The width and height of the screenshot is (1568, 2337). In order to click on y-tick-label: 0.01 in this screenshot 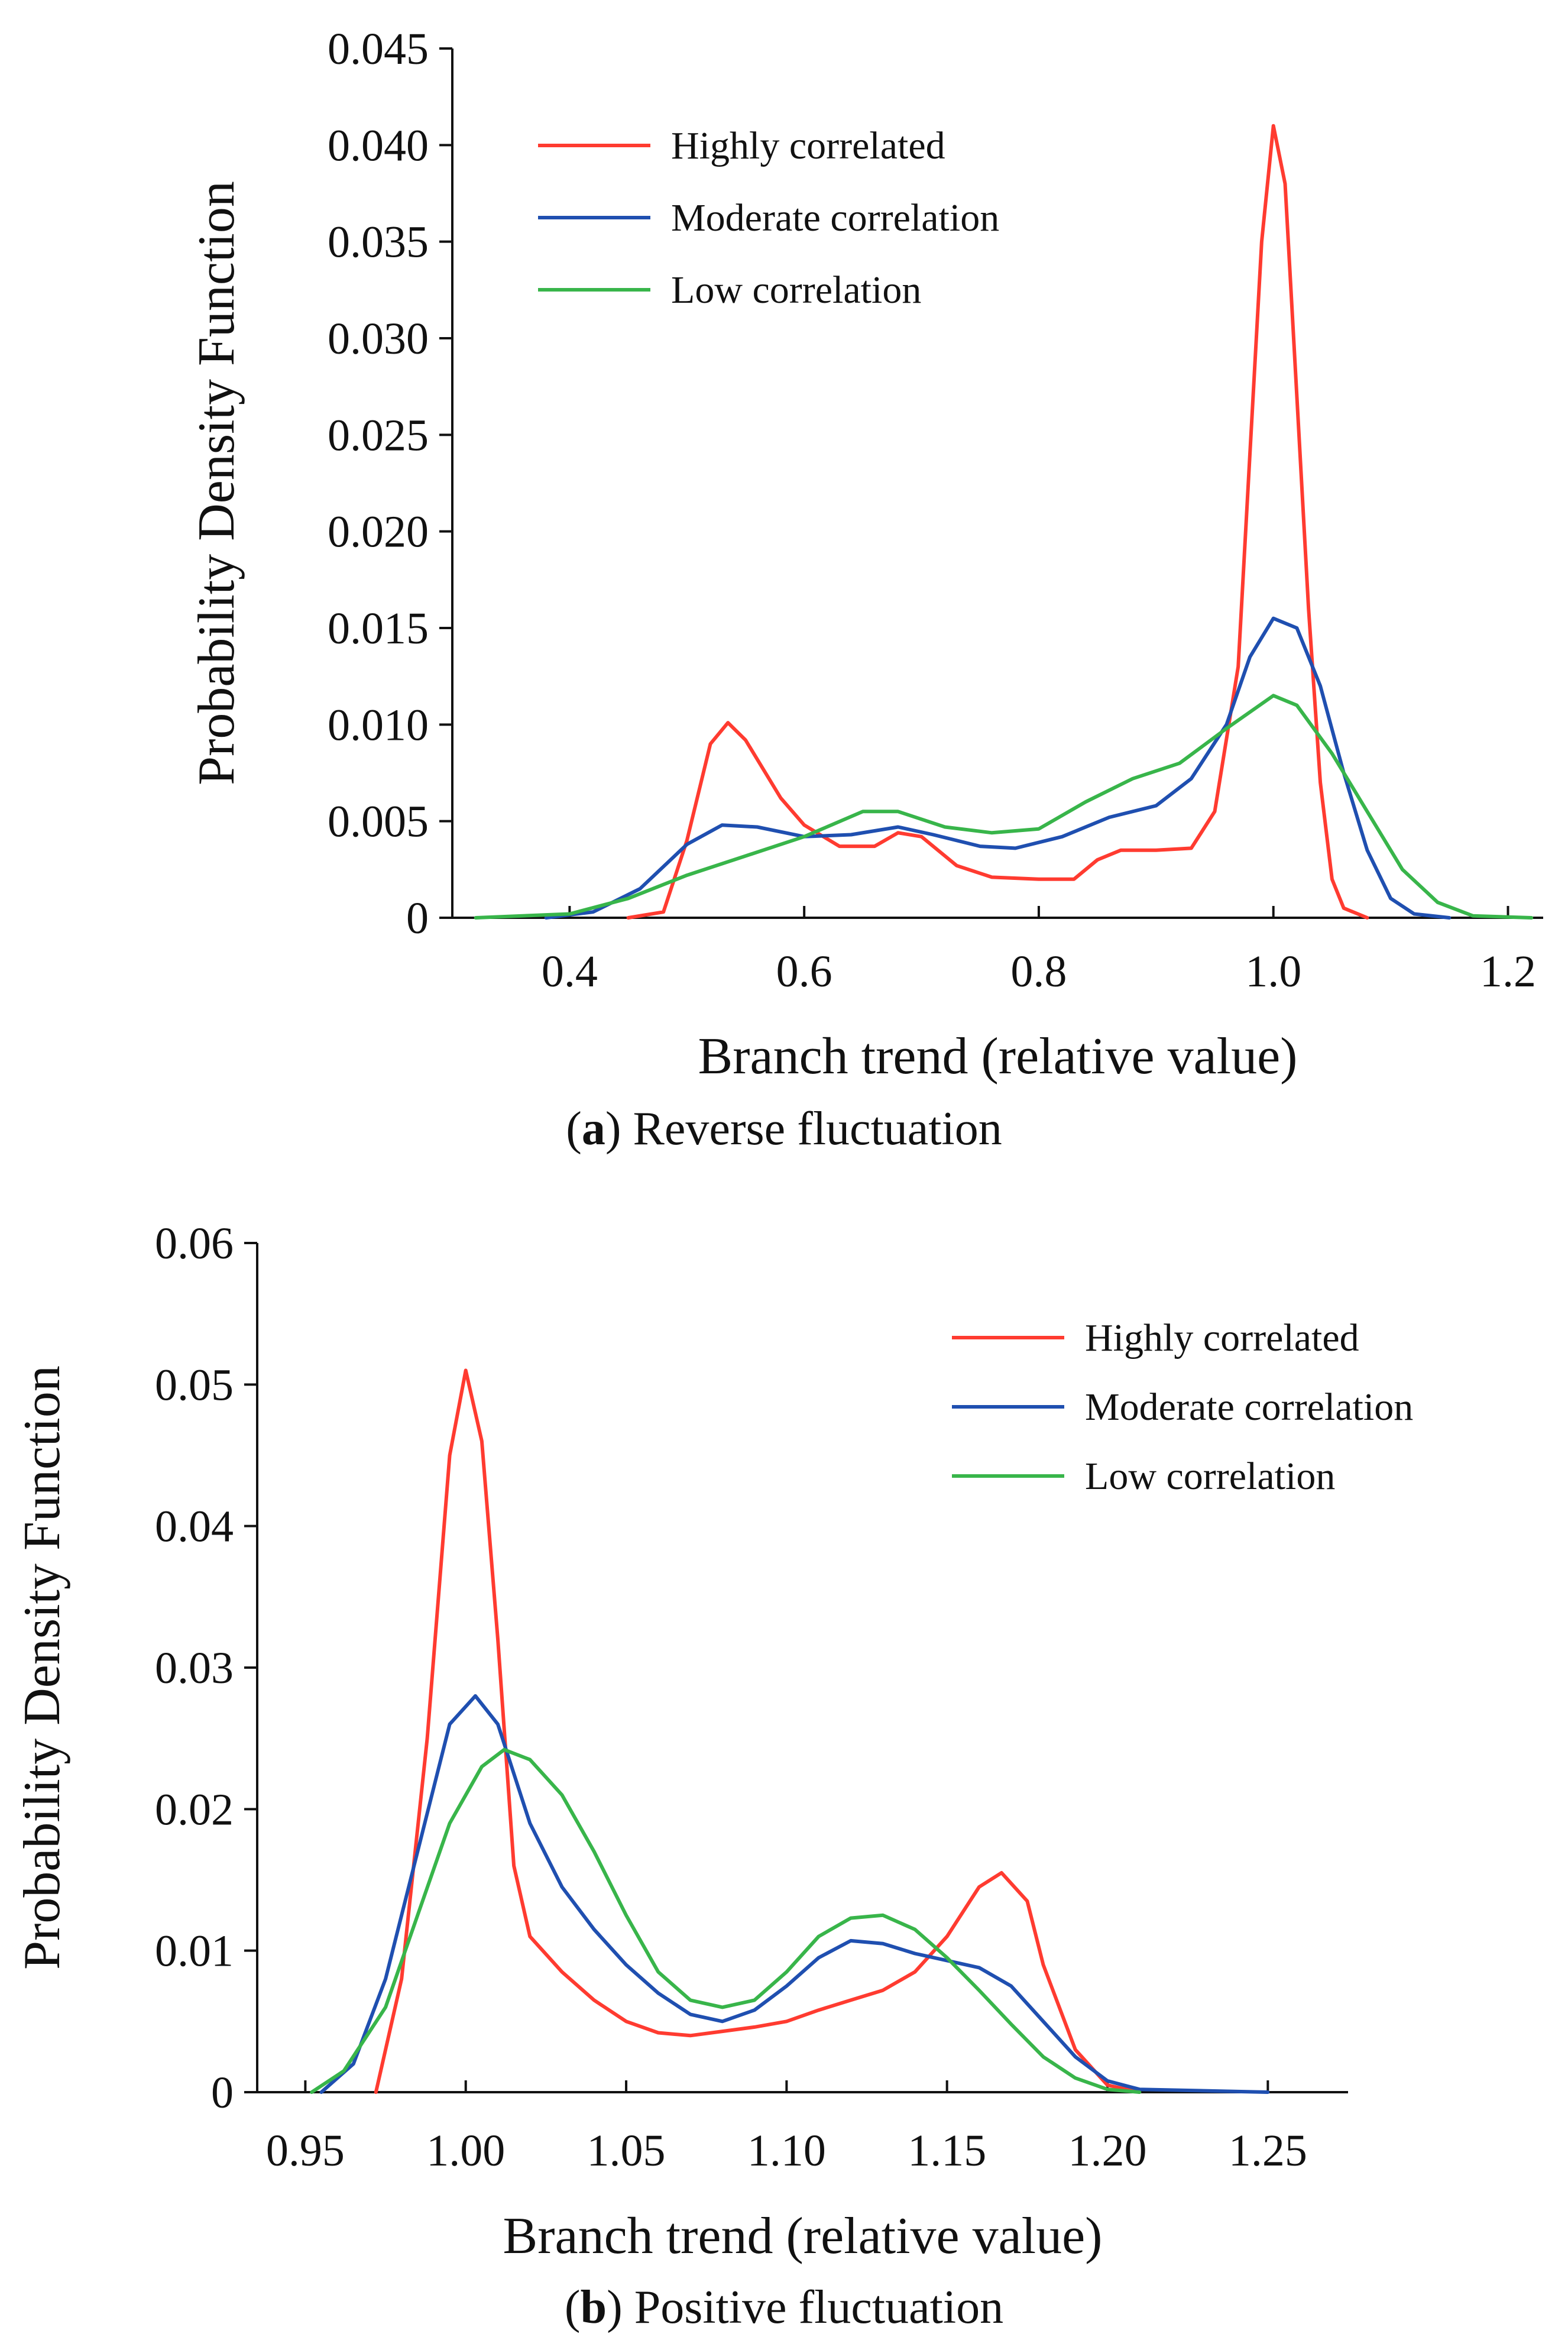, I will do `click(194, 1952)`.